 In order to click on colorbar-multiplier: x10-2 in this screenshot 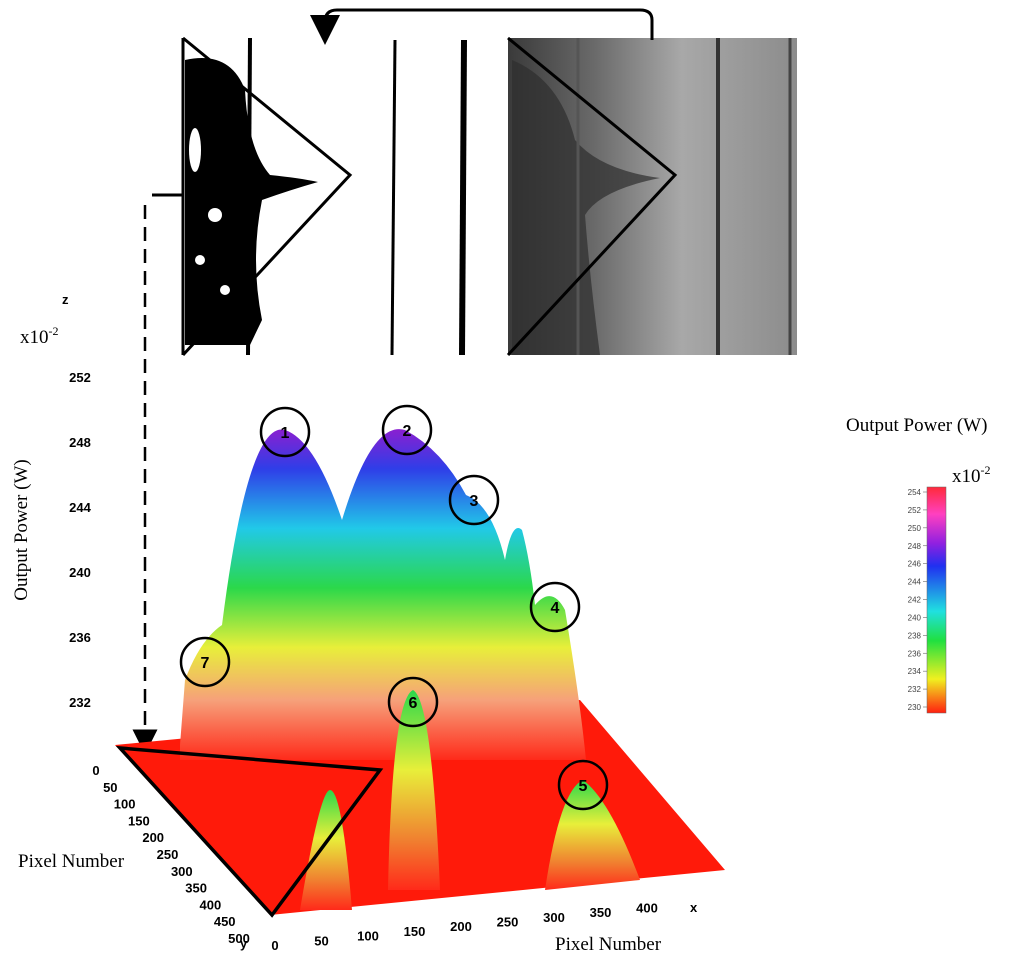, I will do `click(971, 475)`.